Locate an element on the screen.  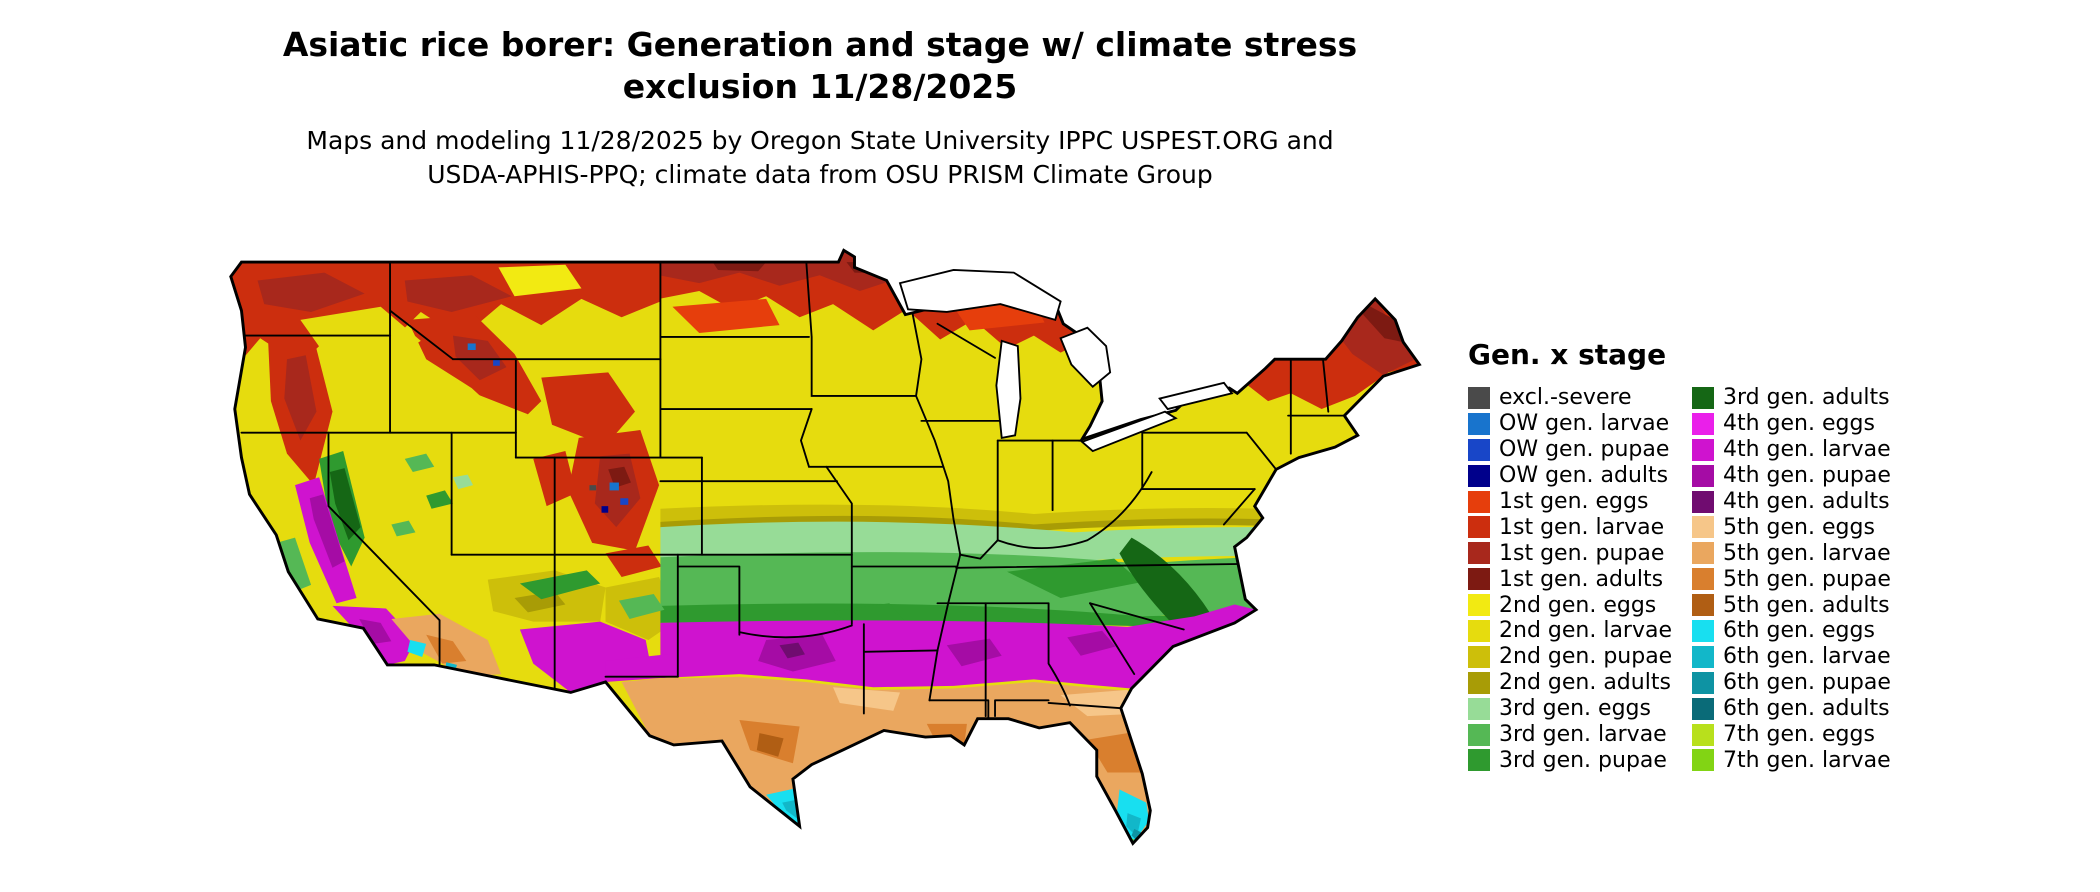
lake-michigan is located at coordinates (1008, 389).